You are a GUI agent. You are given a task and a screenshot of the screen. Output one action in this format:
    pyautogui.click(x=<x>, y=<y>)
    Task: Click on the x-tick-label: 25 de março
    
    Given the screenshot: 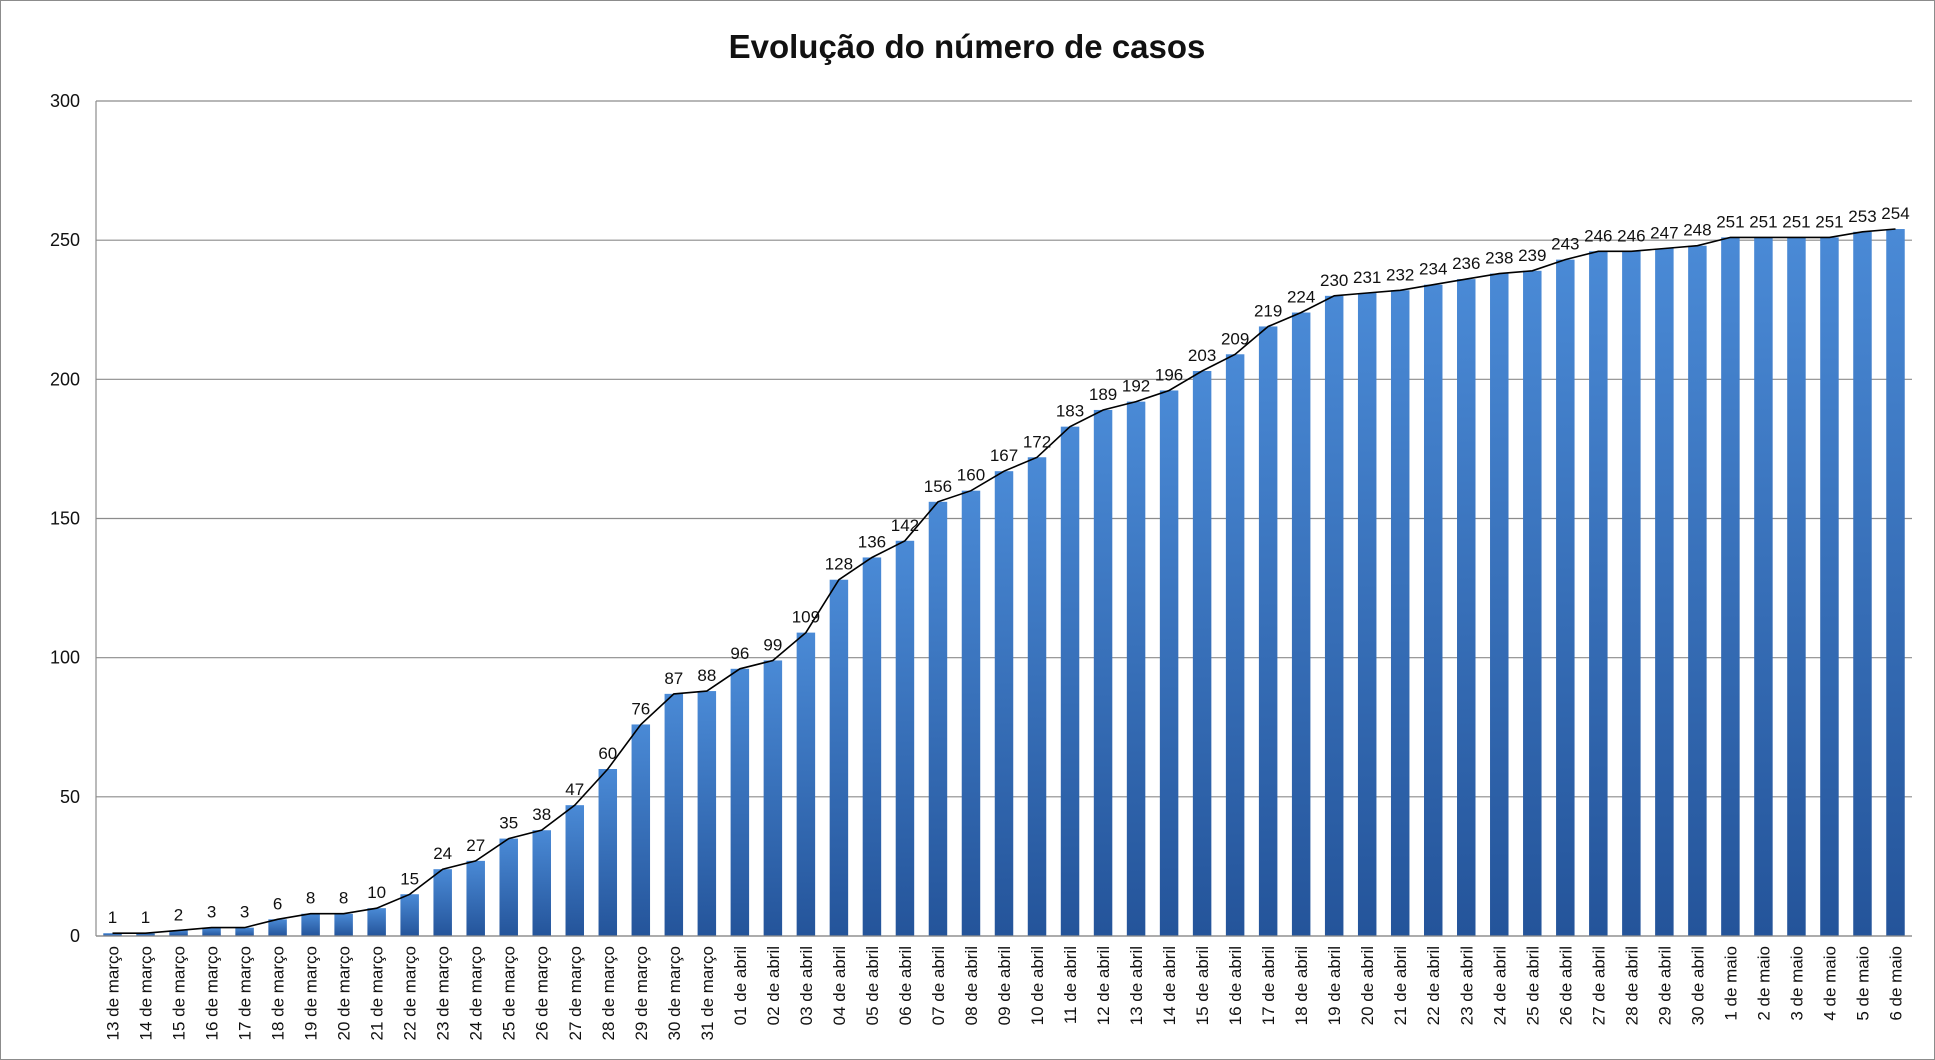 What is the action you would take?
    pyautogui.click(x=509, y=993)
    